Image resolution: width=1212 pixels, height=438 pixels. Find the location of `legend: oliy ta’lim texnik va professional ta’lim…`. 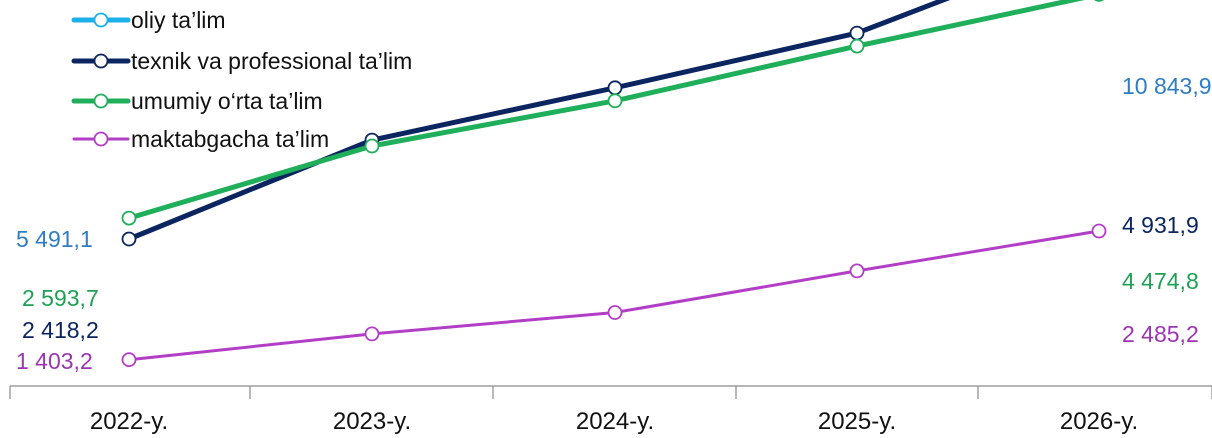

legend: oliy ta’lim texnik va professional ta’lim… is located at coordinates (241, 79).